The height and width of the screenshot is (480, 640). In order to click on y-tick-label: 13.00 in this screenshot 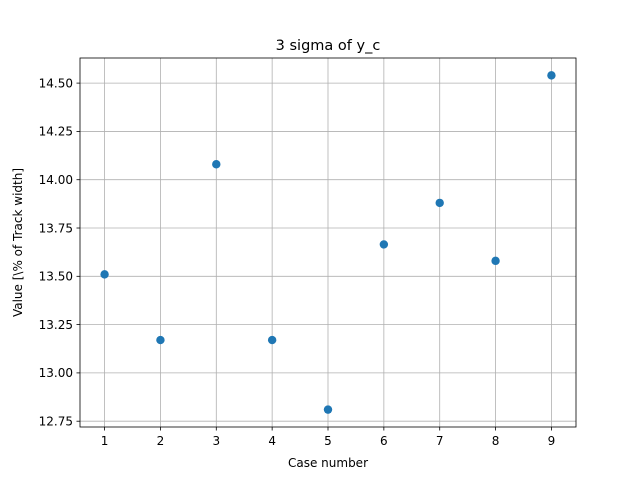, I will do `click(56, 373)`.